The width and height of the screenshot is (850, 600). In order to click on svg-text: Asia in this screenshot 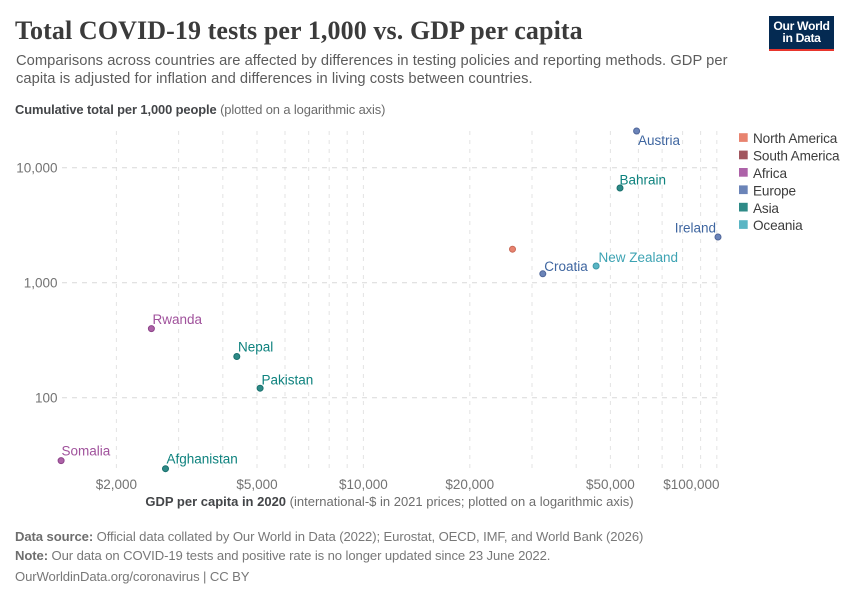, I will do `click(766, 208)`.